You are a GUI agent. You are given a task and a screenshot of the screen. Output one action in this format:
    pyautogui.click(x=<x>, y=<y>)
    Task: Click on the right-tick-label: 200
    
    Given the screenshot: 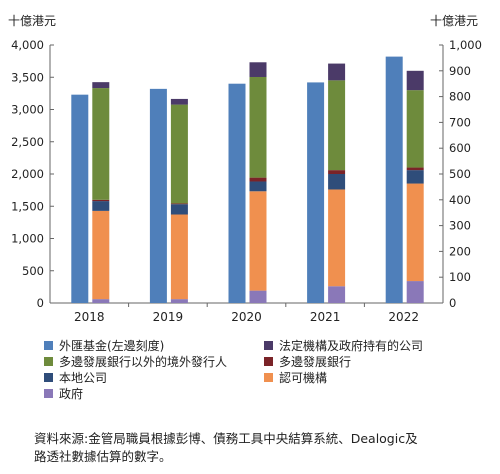 What is the action you would take?
    pyautogui.click(x=460, y=251)
    